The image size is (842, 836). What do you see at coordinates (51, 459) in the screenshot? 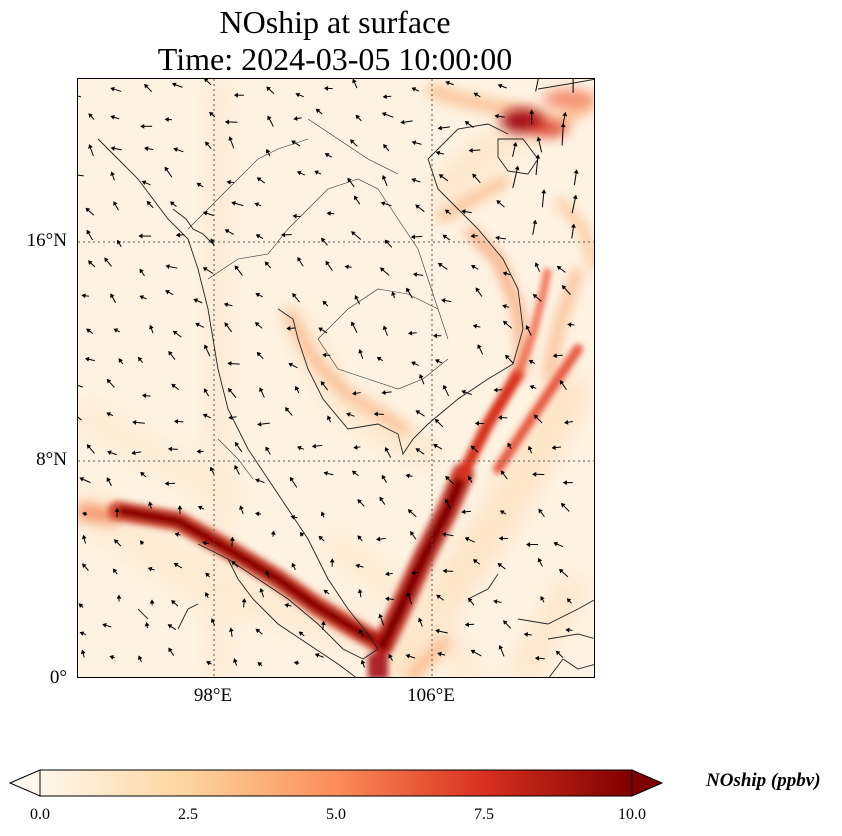
I see `lat-label-8n: 8°N` at bounding box center [51, 459].